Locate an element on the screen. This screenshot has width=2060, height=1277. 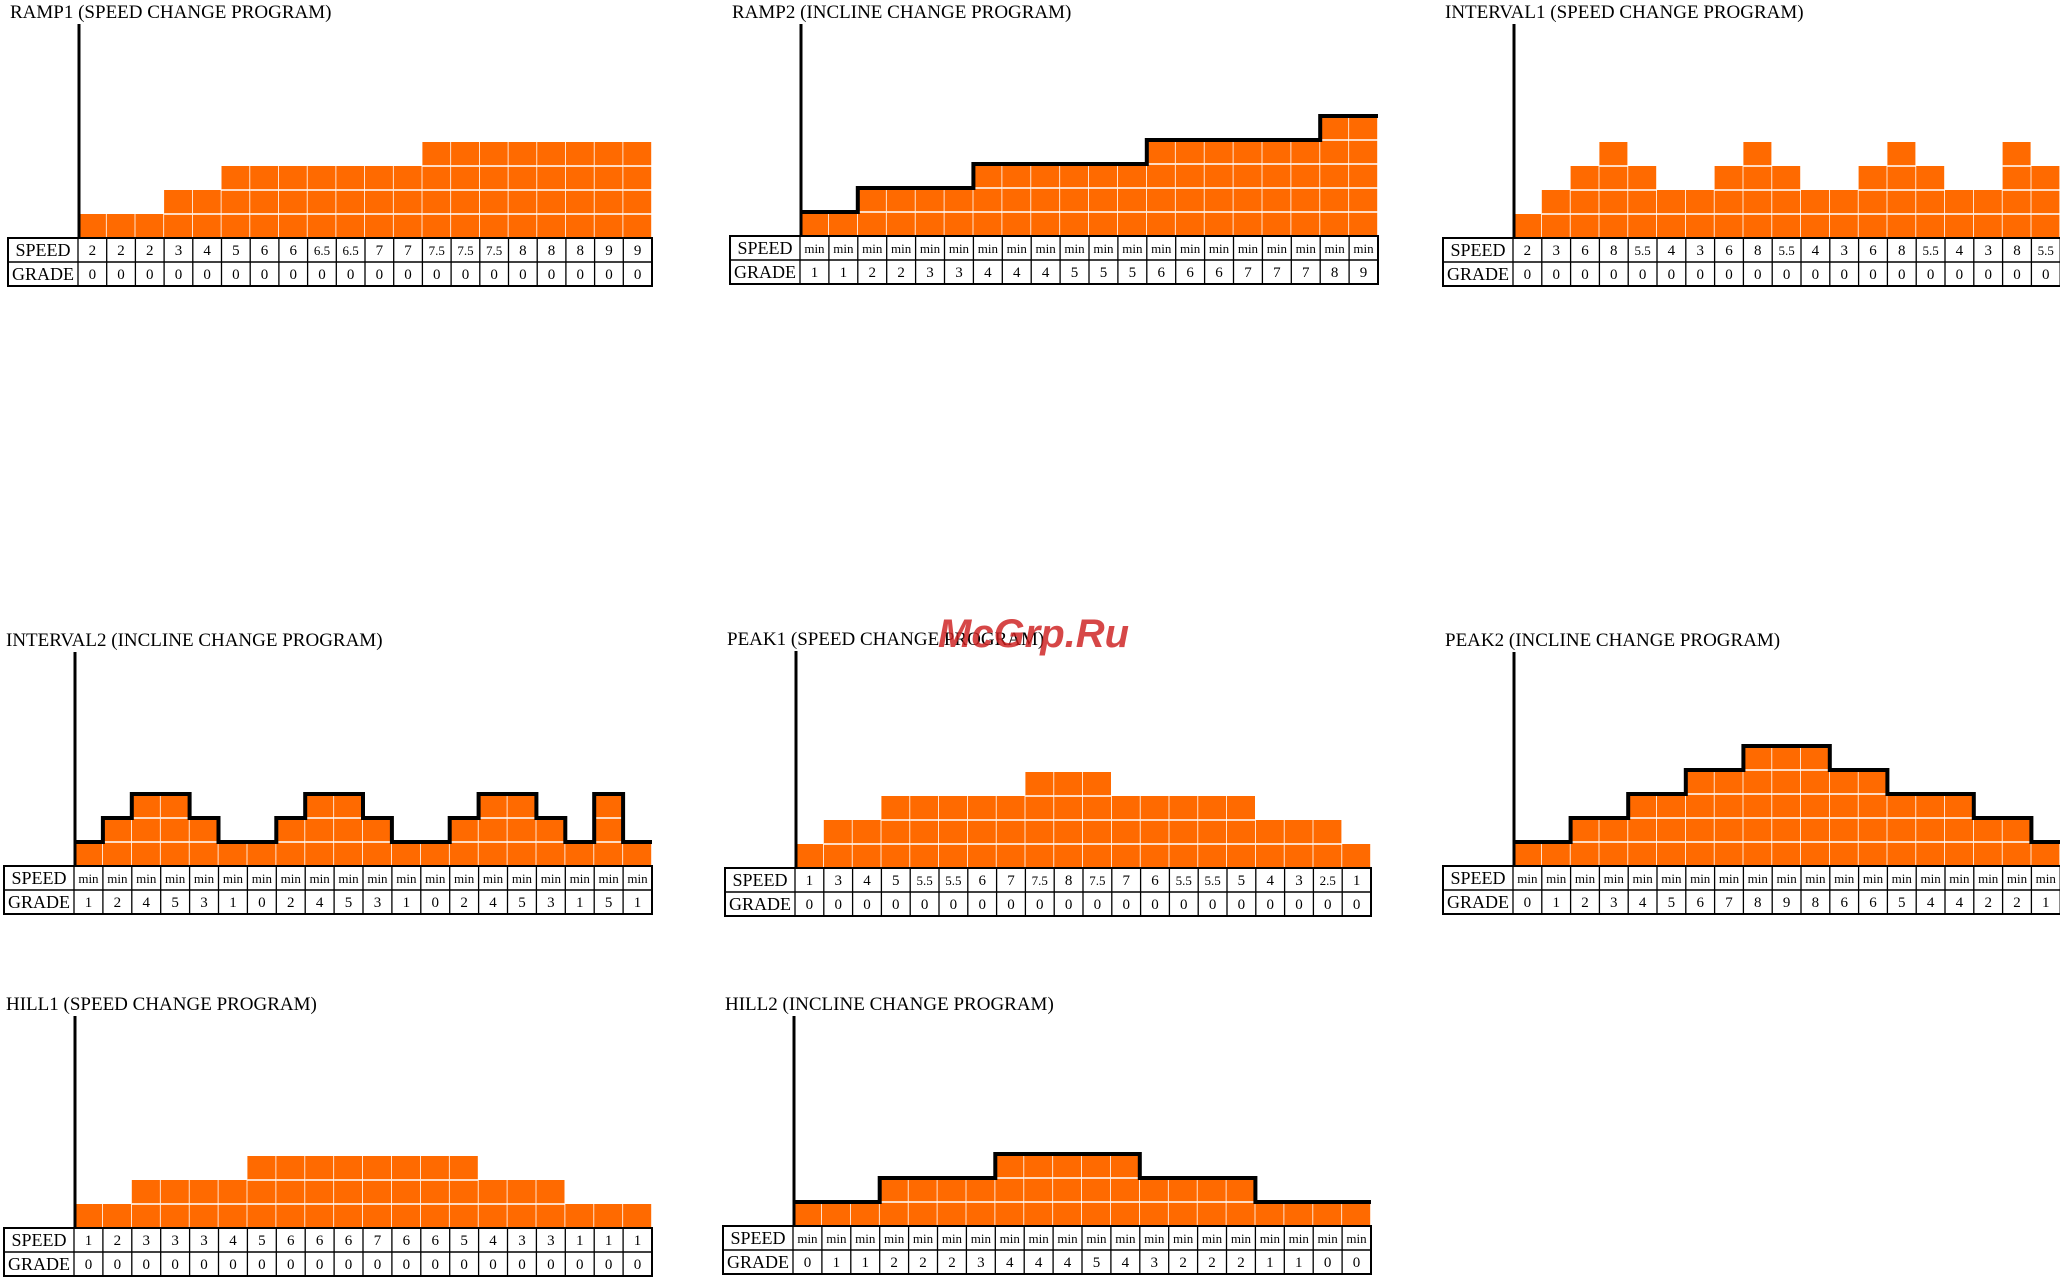
grade-value-cell: 3 is located at coordinates (930, 273).